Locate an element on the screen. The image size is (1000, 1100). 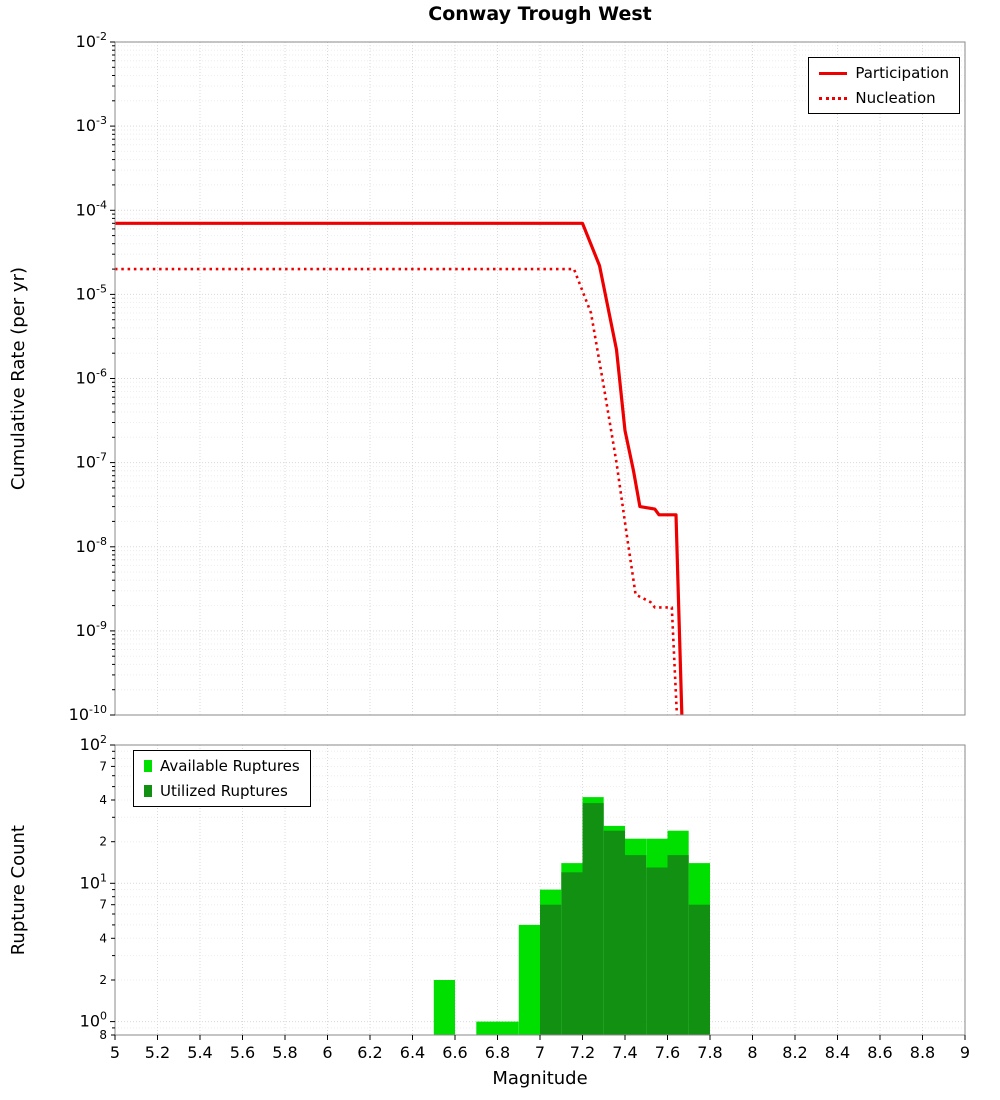
bottom-y-axis-label: Rupture Count is located at coordinates (18, 890).